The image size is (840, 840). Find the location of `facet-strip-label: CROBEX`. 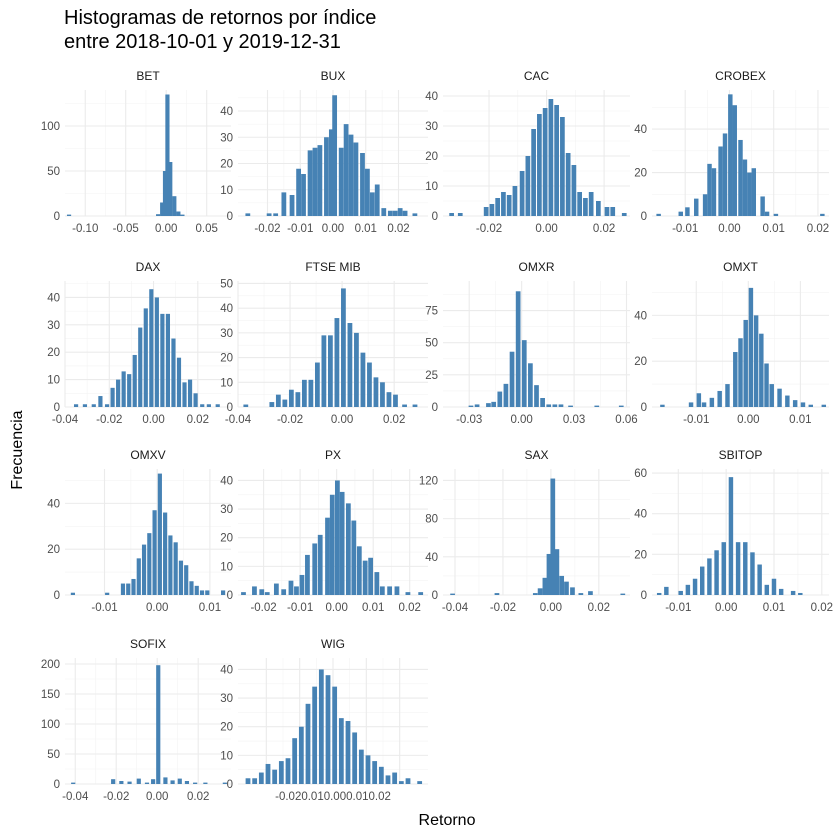

facet-strip-label: CROBEX is located at coordinates (740, 76).